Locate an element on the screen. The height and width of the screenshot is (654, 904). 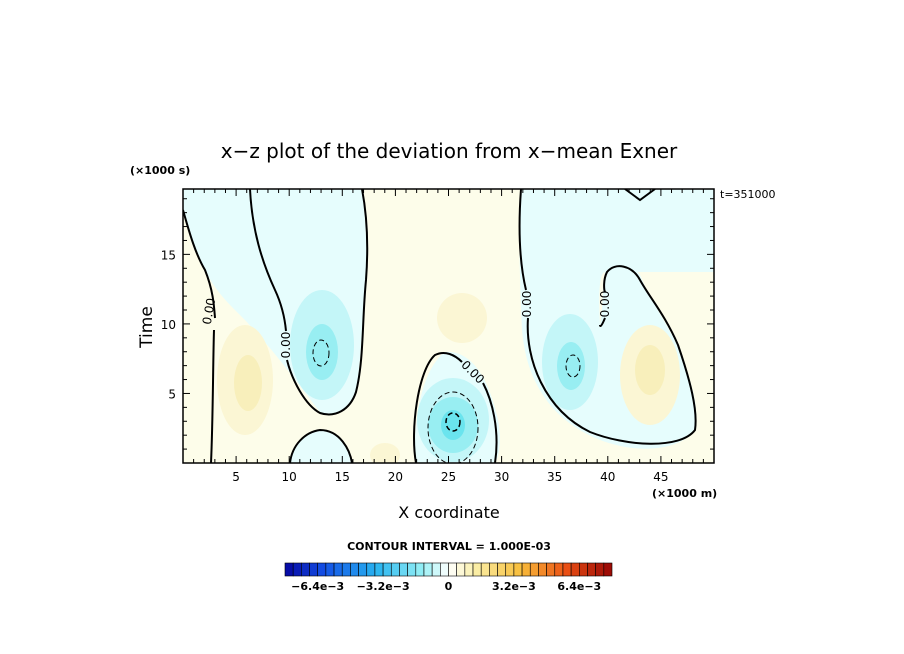
colorbar-tick-label: −3.2e−3 is located at coordinates (383, 586).